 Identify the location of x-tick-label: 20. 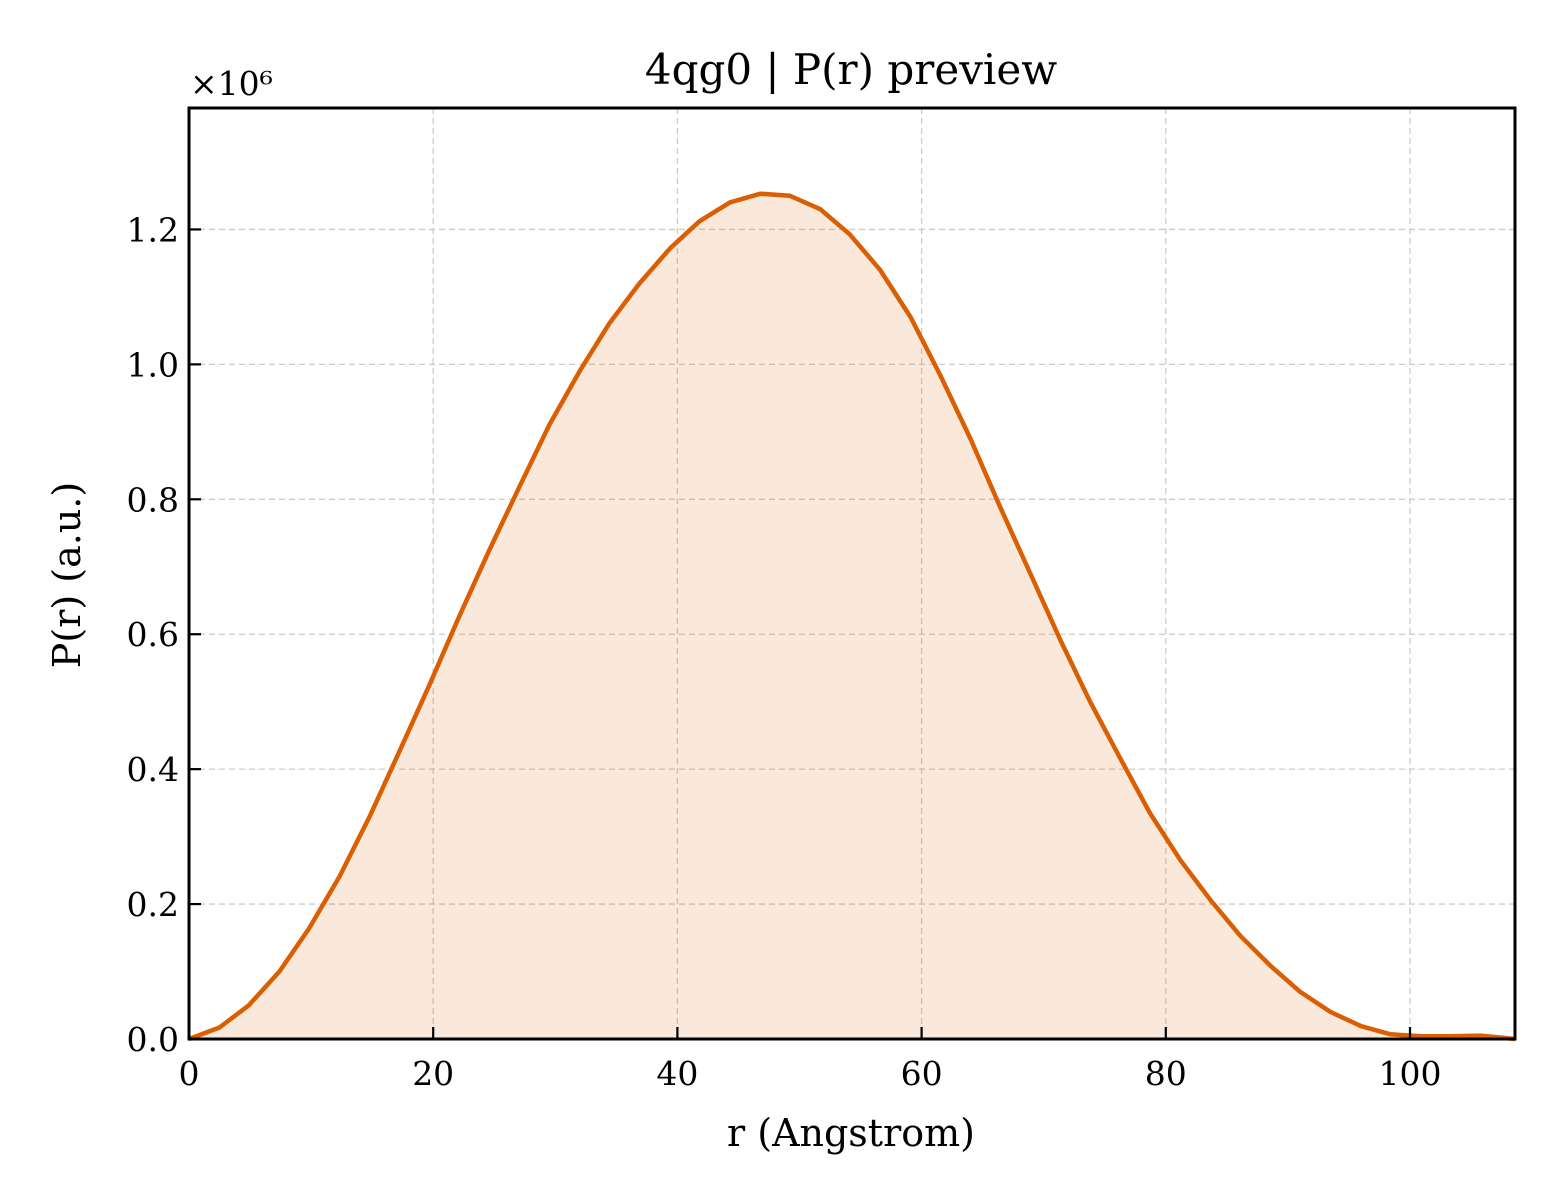
(433, 1073).